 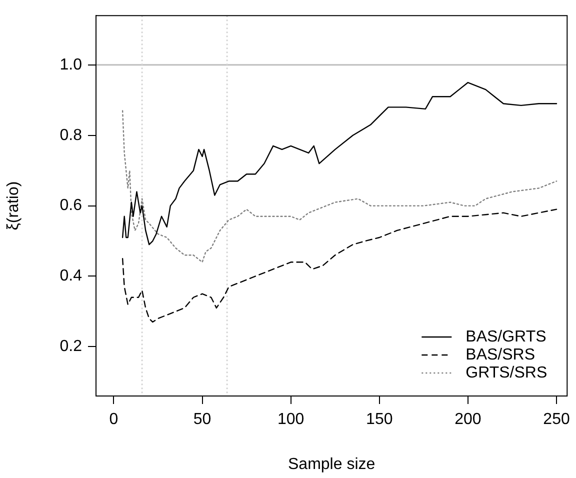 What do you see at coordinates (501, 355) in the screenshot?
I see `legend-label: BAS/SRS` at bounding box center [501, 355].